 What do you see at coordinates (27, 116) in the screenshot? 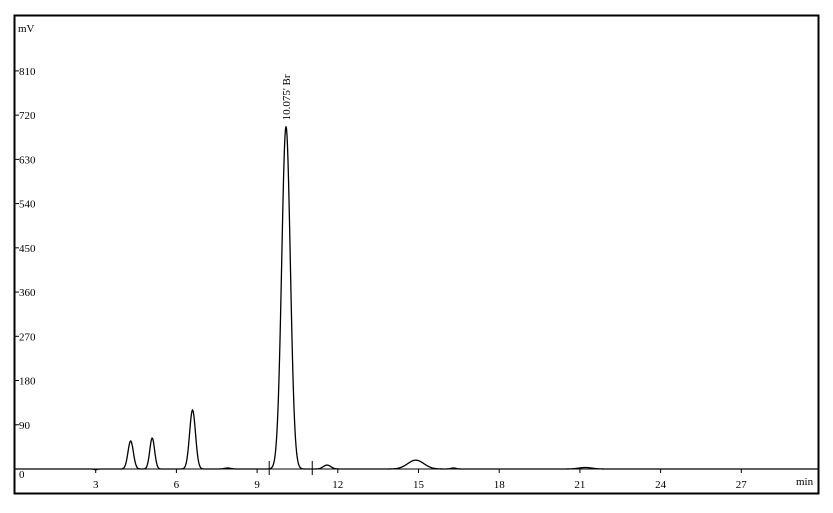
I see `y-tick-label: 720` at bounding box center [27, 116].